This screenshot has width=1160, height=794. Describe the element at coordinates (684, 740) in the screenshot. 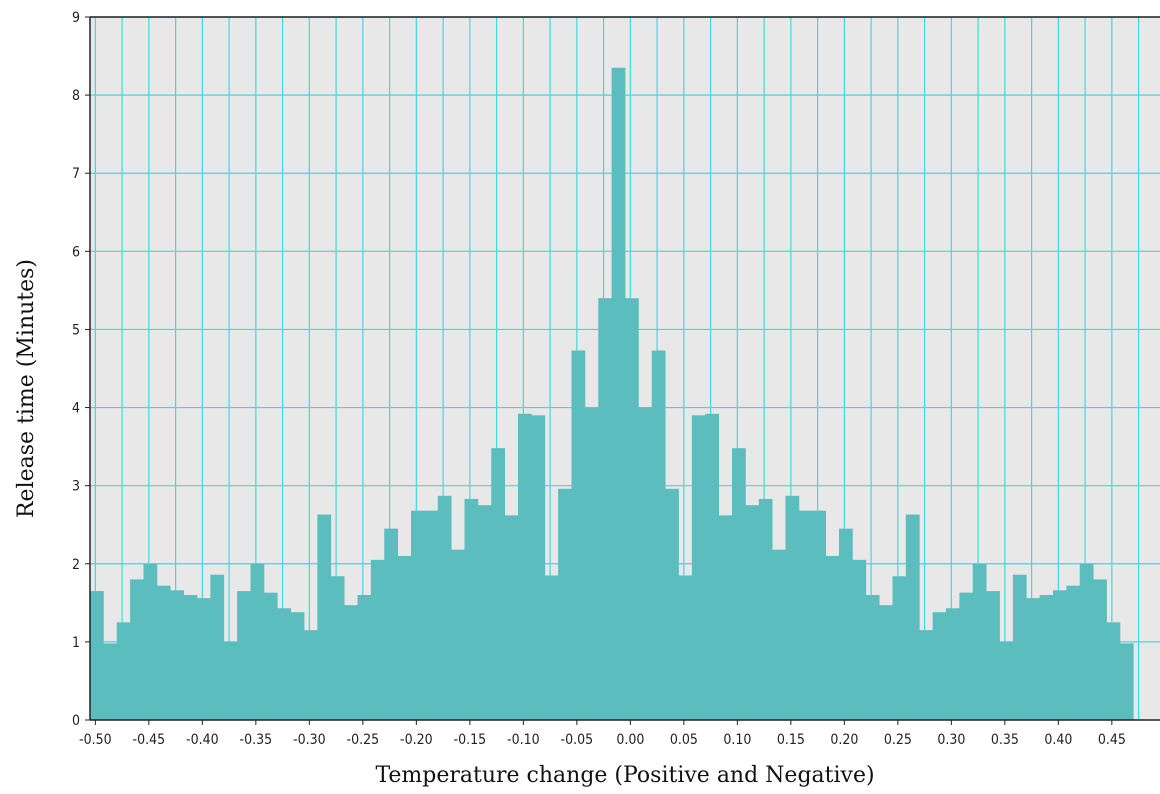

I see `x-tick-label: 0.05` at that location.